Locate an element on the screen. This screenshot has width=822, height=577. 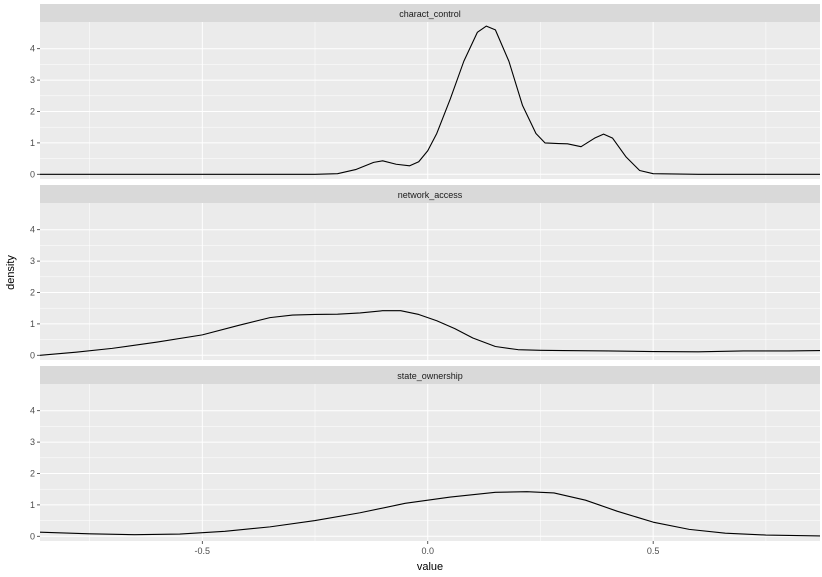
facet-strip-label: charact_control is located at coordinates (430, 14).